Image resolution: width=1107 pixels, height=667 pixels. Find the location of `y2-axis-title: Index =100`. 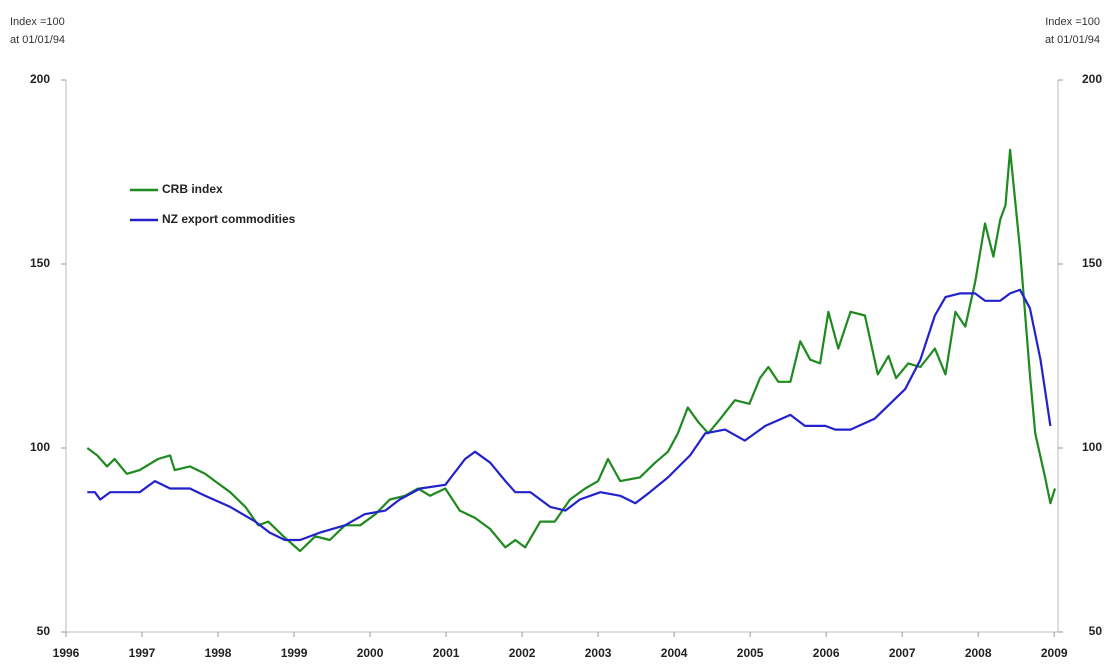

y2-axis-title: Index =100 is located at coordinates (1072, 22).